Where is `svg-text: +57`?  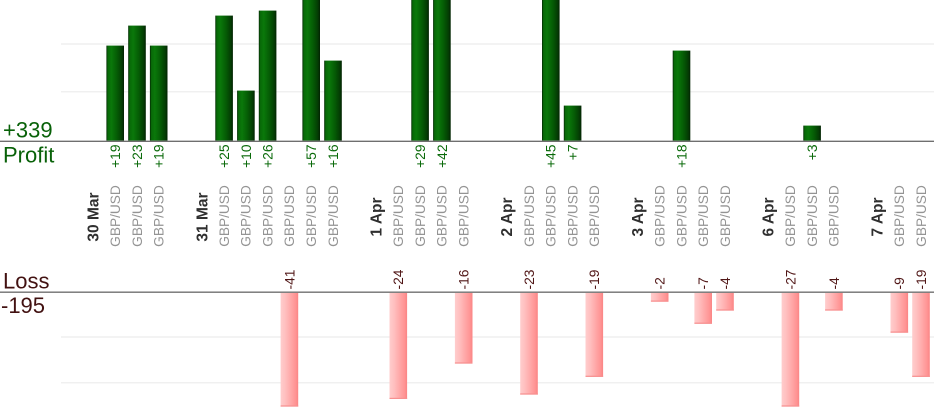 svg-text: +57 is located at coordinates (311, 156).